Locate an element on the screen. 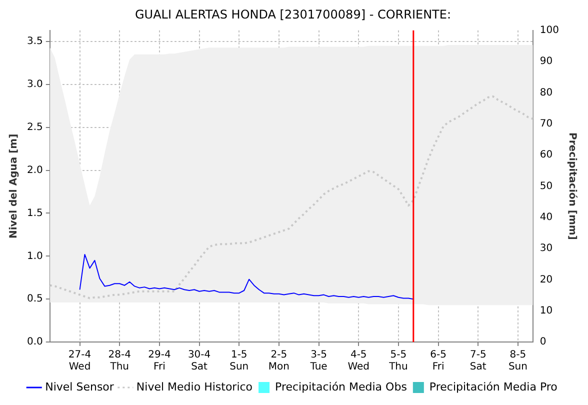 The width and height of the screenshot is (588, 405). x-tick-label: 7-5 Sat is located at coordinates (478, 361).